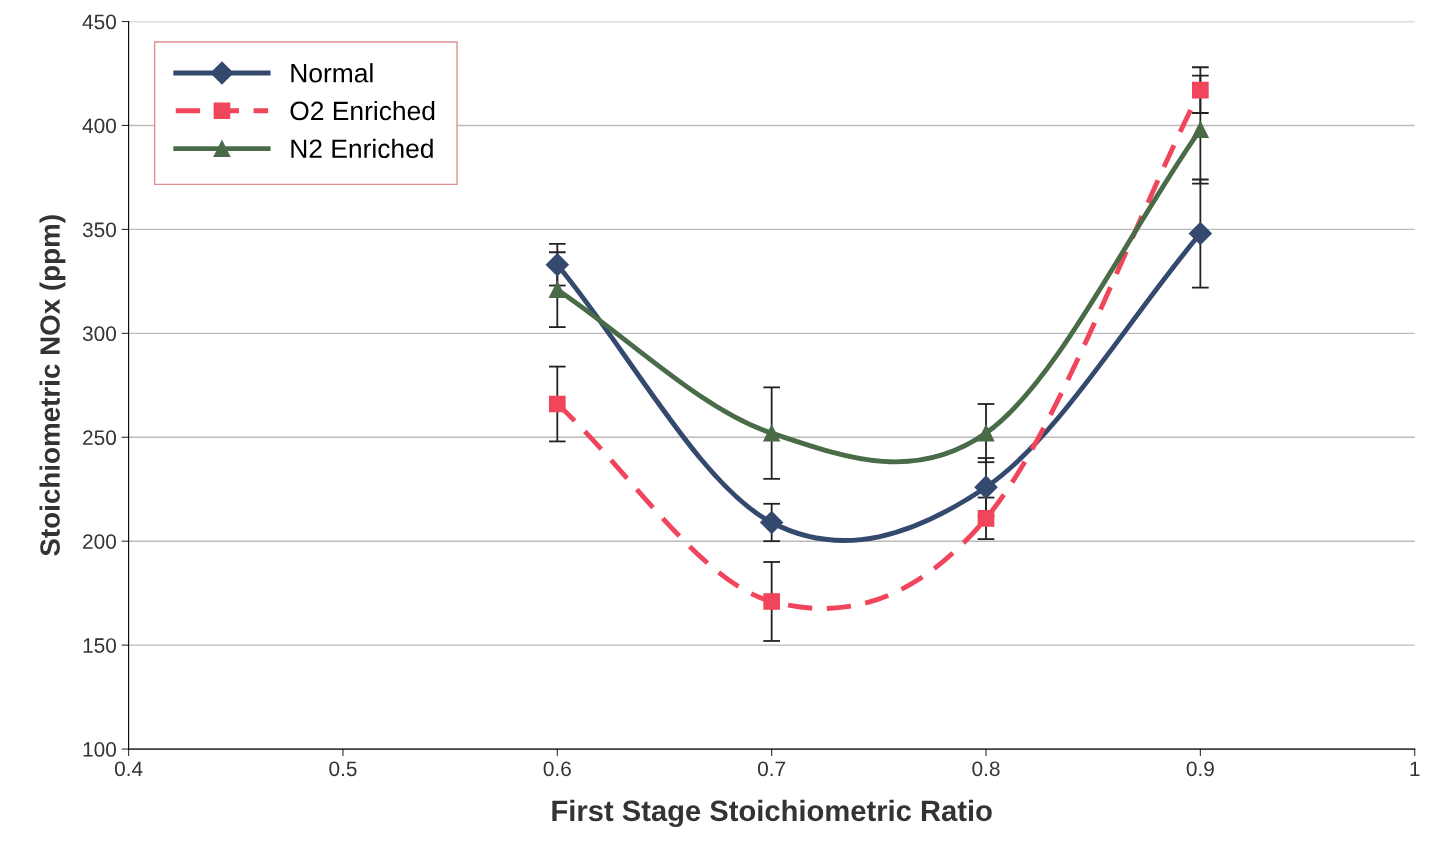  Describe the element at coordinates (99, 645) in the screenshot. I see `y-tick-label: 150` at that location.